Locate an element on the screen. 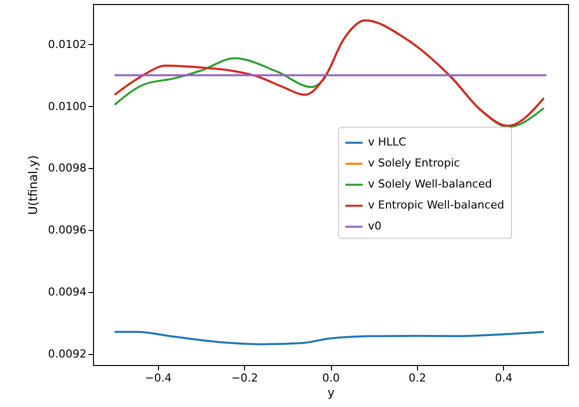 The height and width of the screenshot is (407, 579). legend-label: v Solely Entropic is located at coordinates (414, 163).